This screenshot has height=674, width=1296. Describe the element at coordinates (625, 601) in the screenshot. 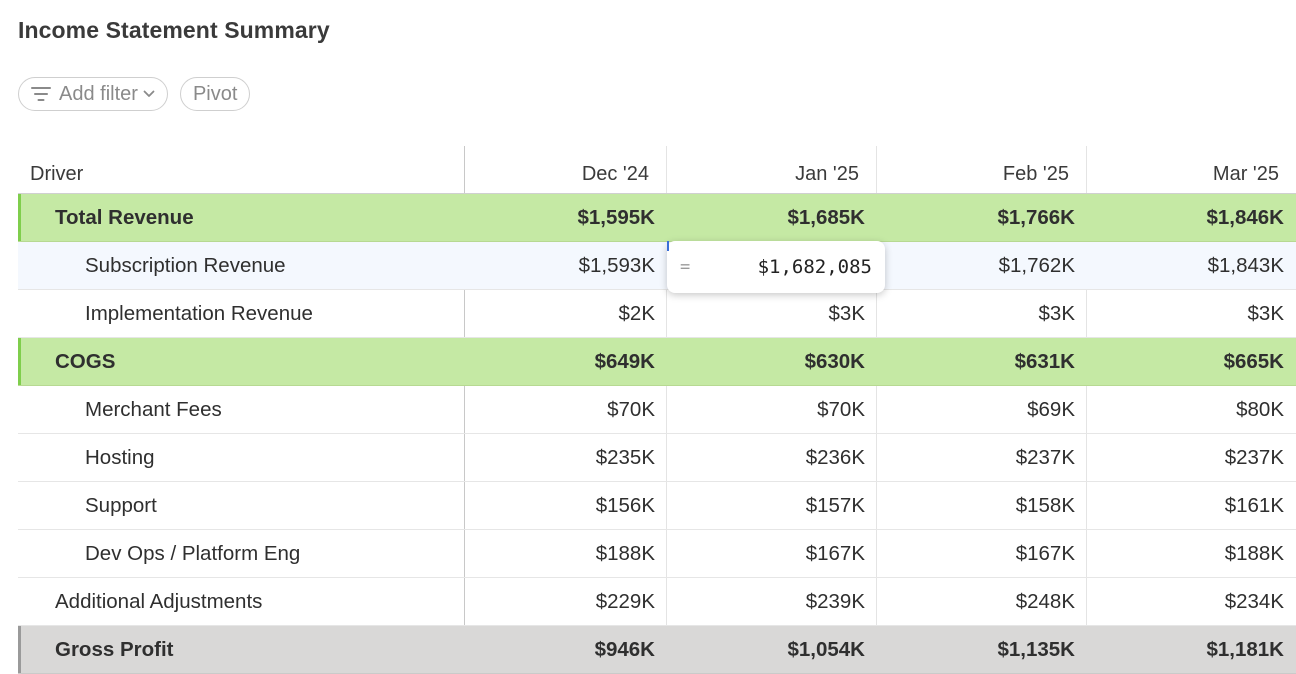

I see `table-cell: $229K` at that location.